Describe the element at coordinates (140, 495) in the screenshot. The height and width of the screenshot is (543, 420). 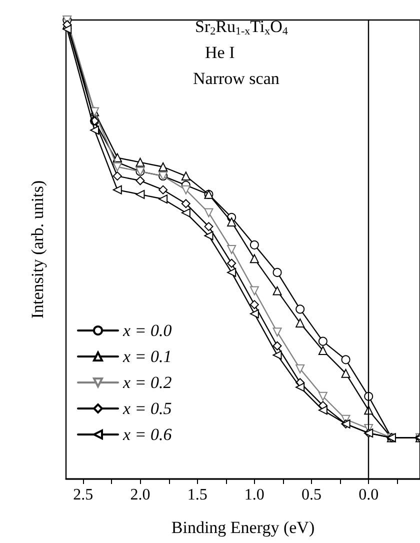
I see `x-tick-label: 2.0` at that location.